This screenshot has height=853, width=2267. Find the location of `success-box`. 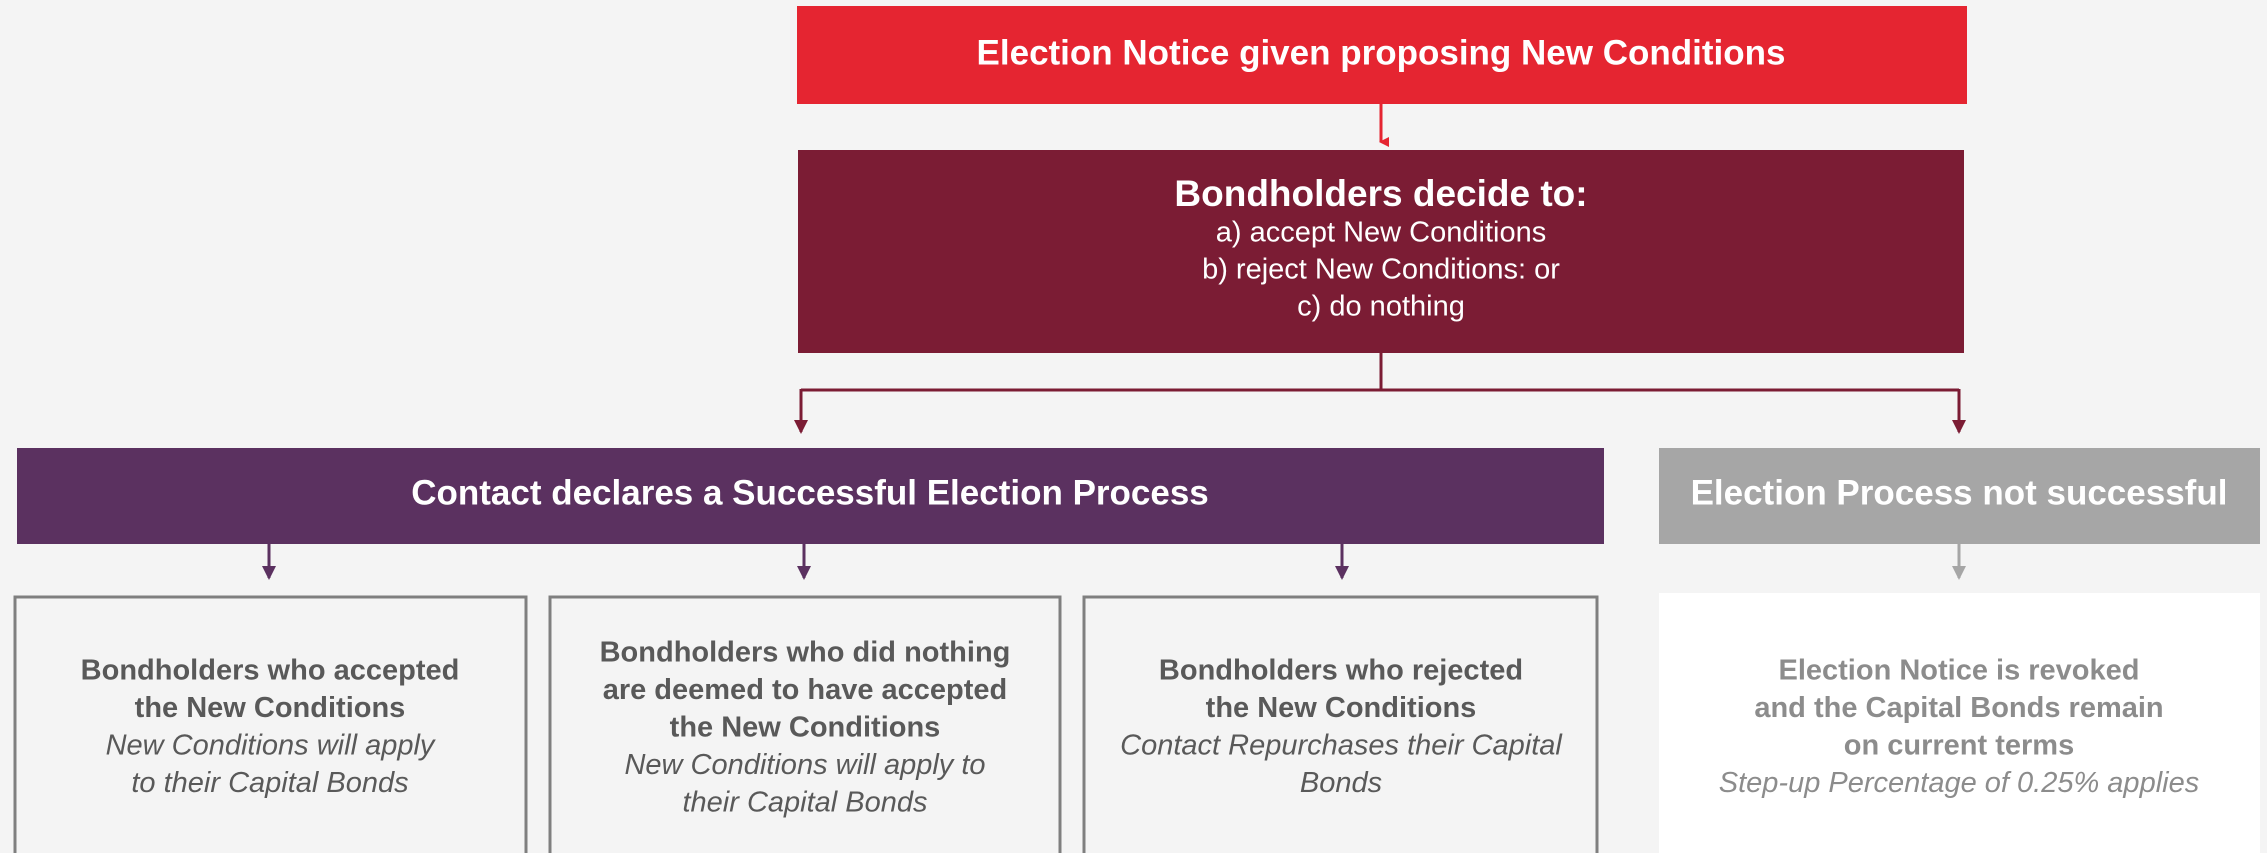

success-box is located at coordinates (810, 496).